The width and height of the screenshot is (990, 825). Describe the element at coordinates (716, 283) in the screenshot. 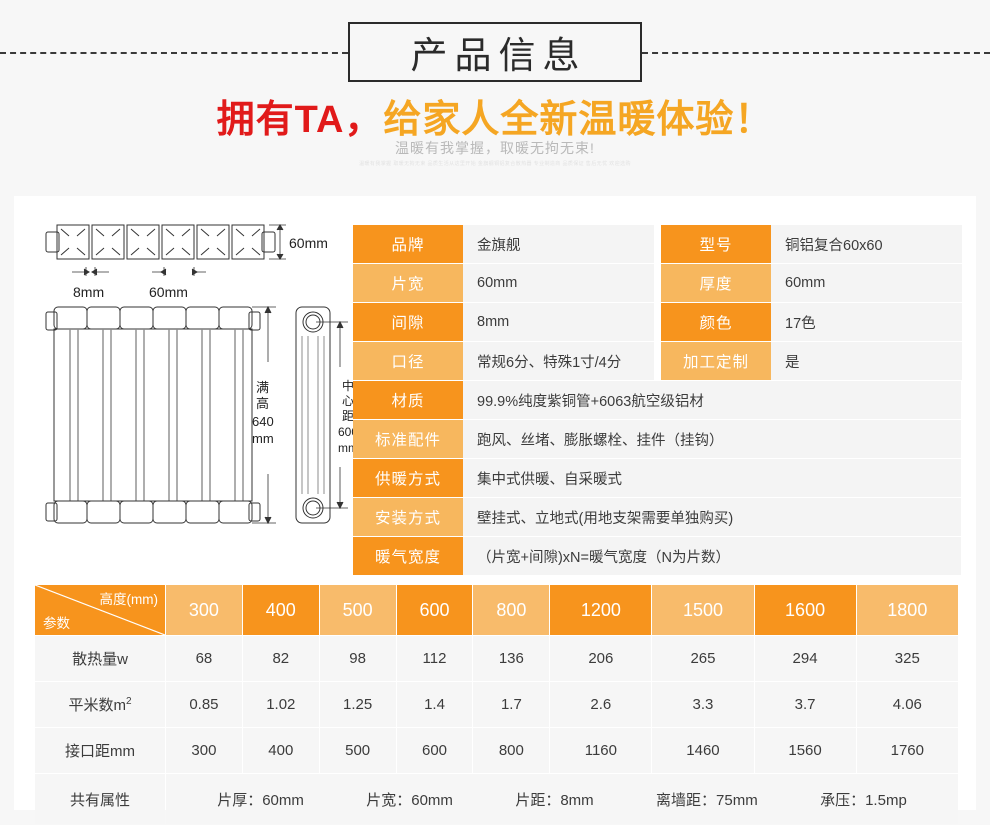

I see `spec-label: 厚度` at that location.